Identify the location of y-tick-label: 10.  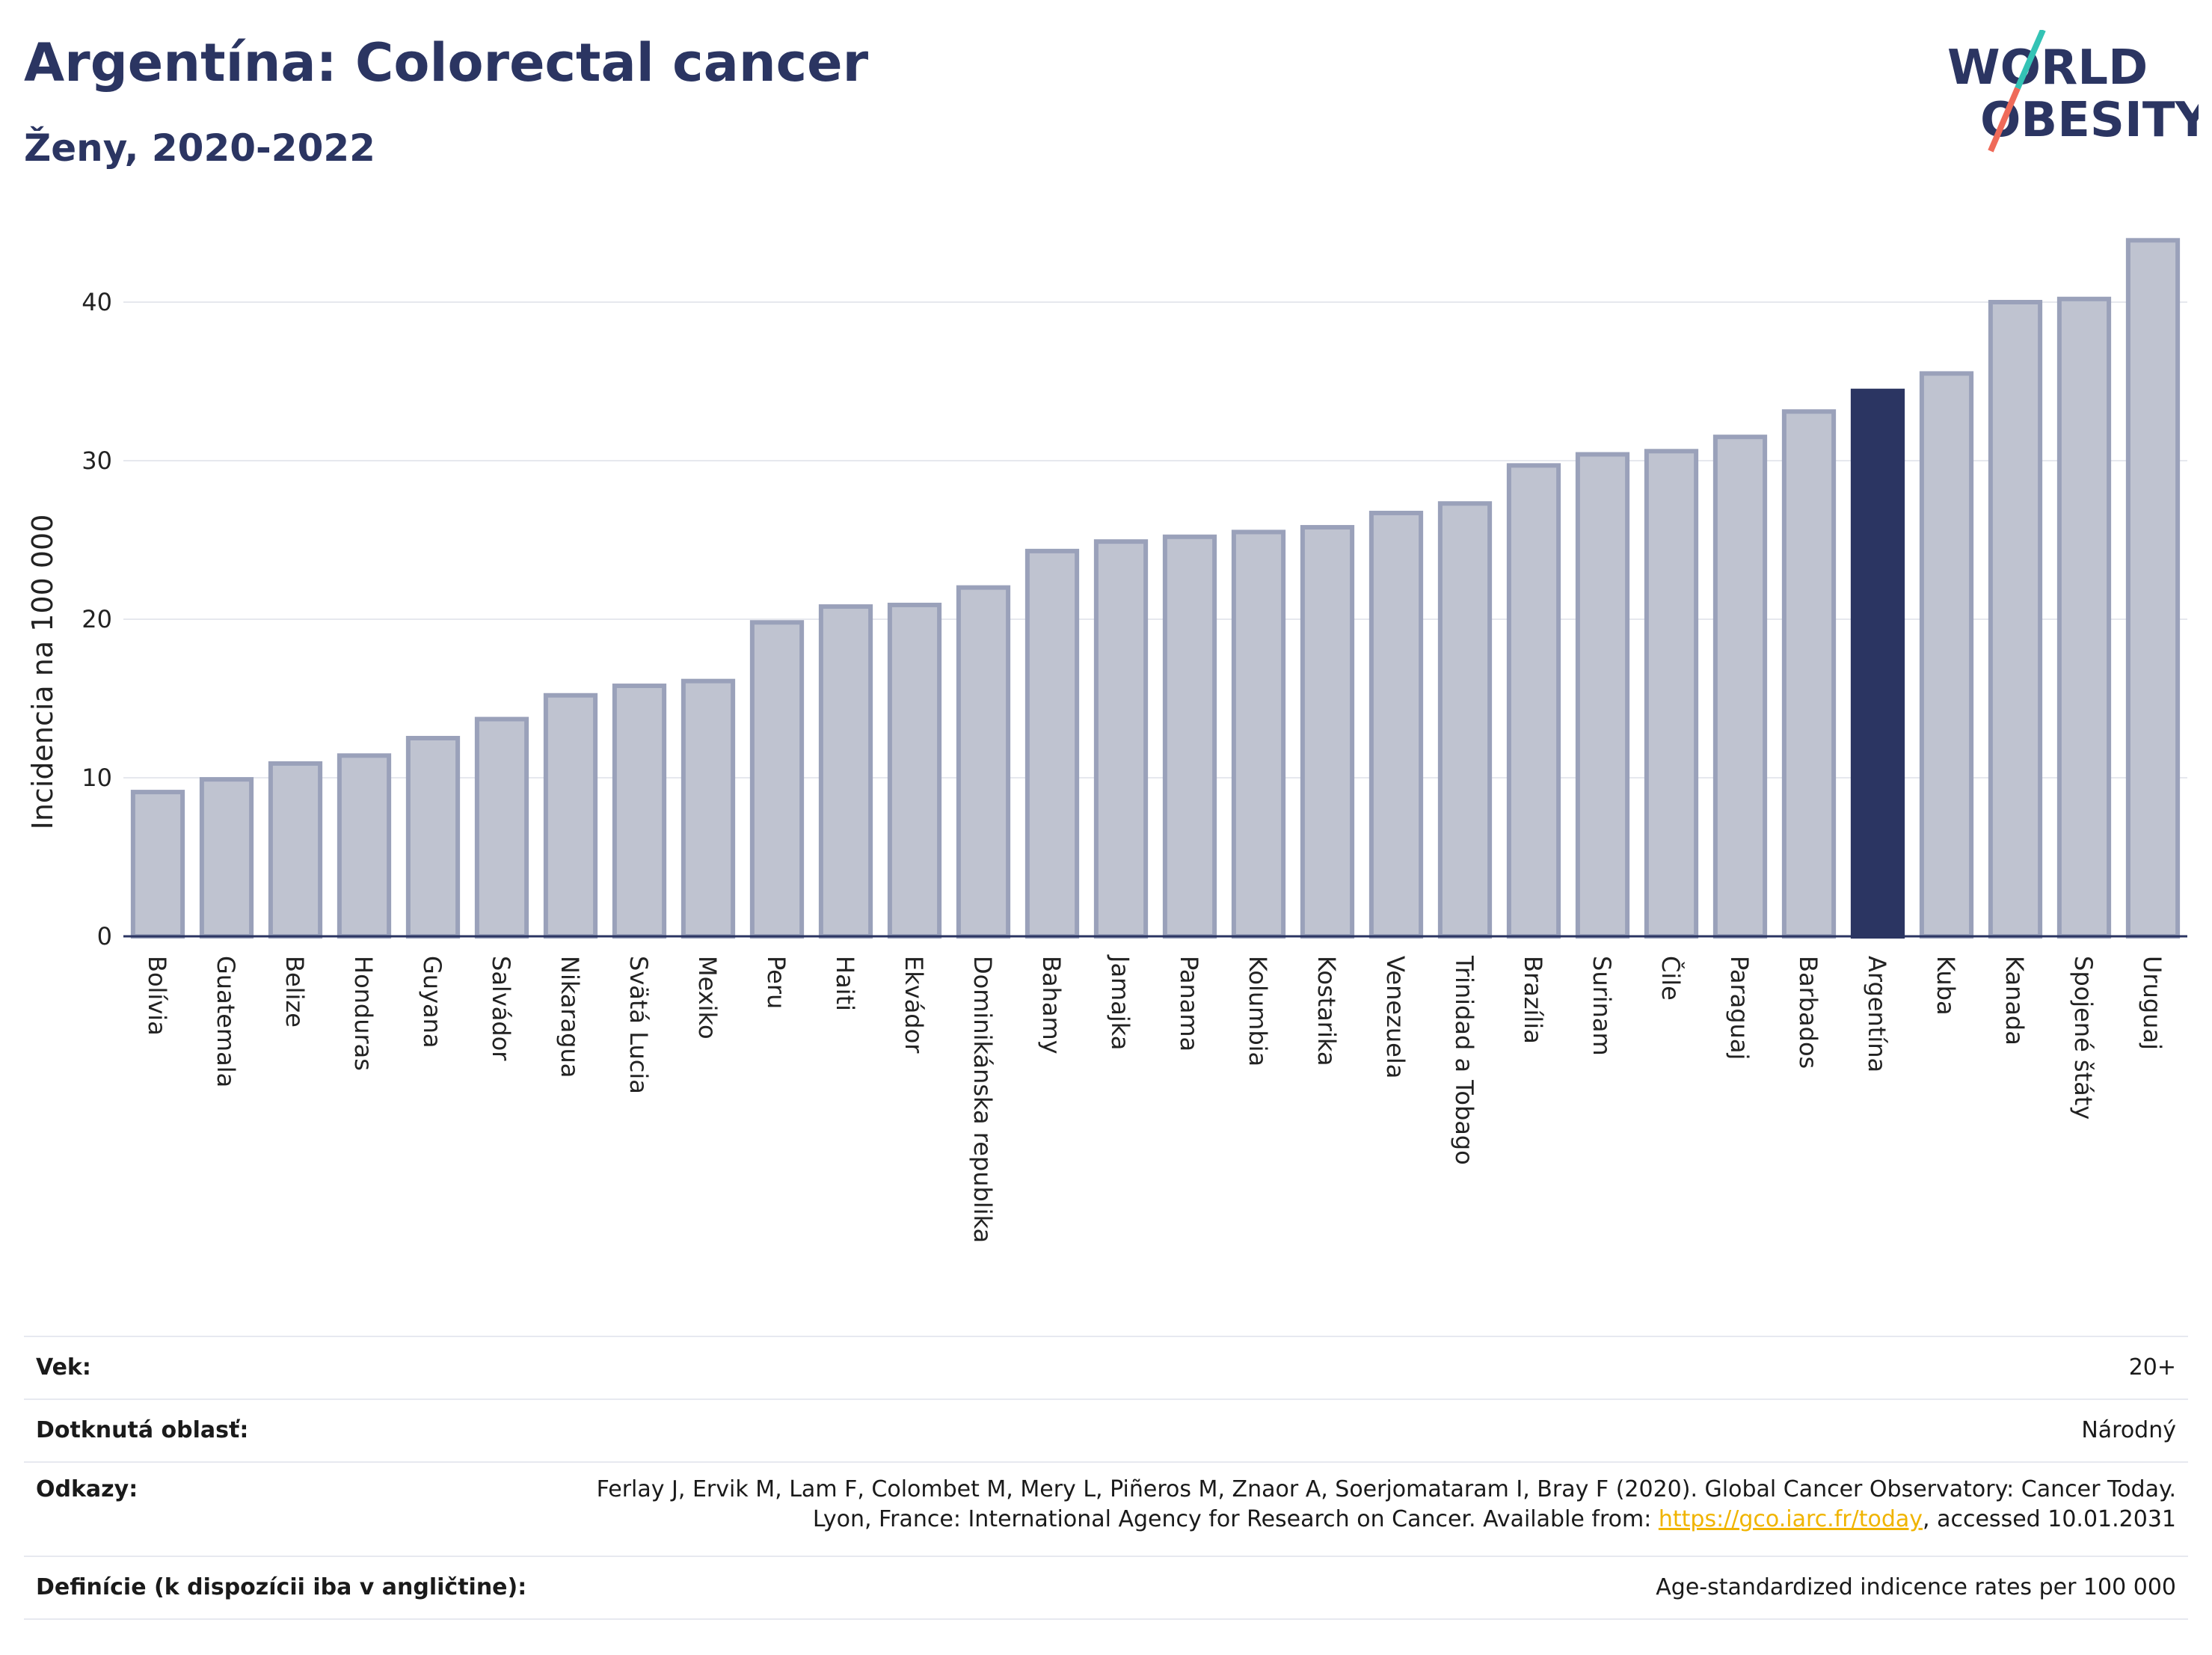
(97, 778).